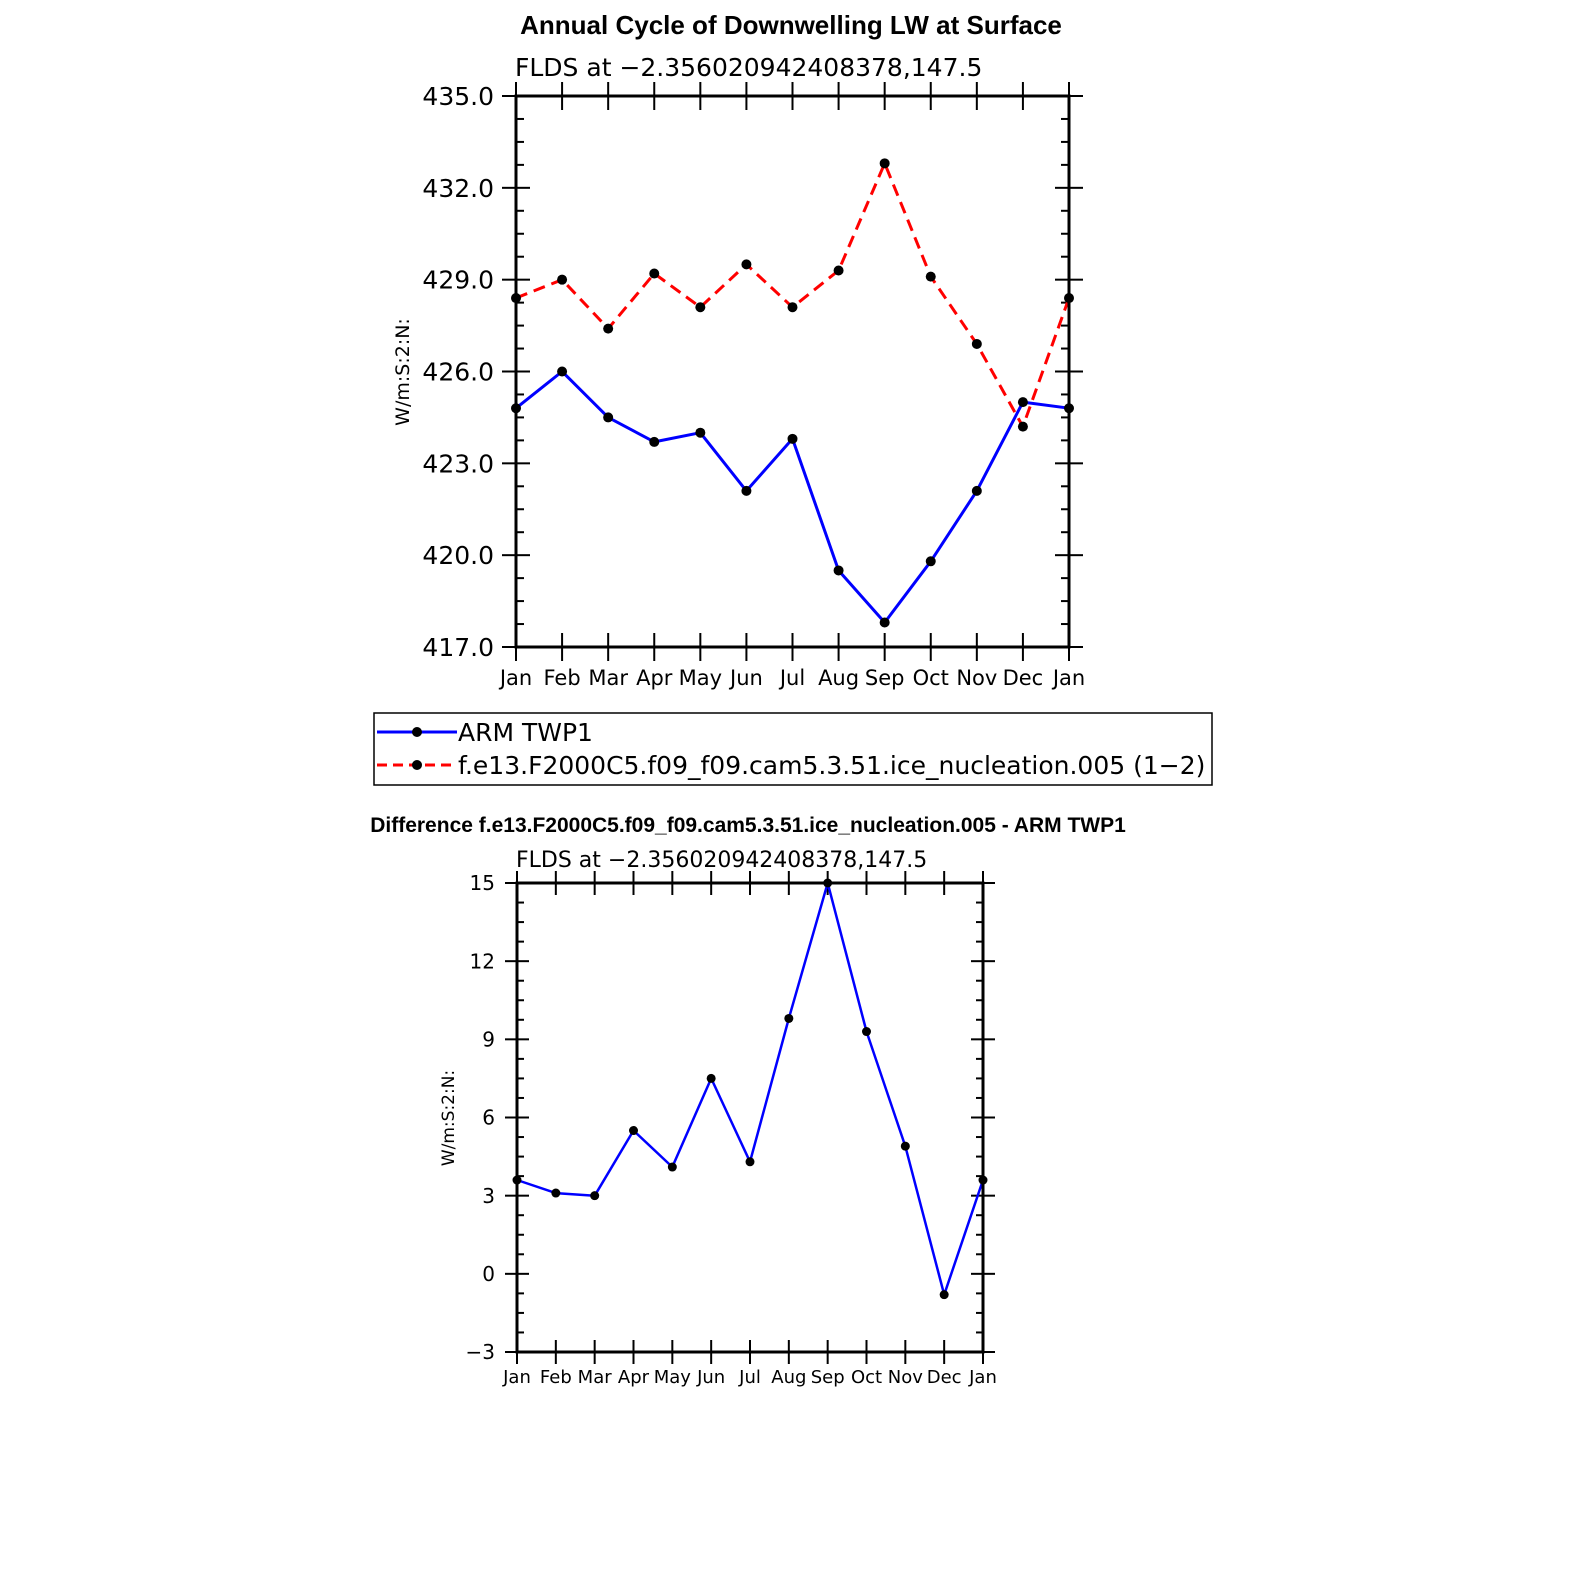 The width and height of the screenshot is (1574, 1574). What do you see at coordinates (458, 555) in the screenshot?
I see `ytick-label: 420.0` at bounding box center [458, 555].